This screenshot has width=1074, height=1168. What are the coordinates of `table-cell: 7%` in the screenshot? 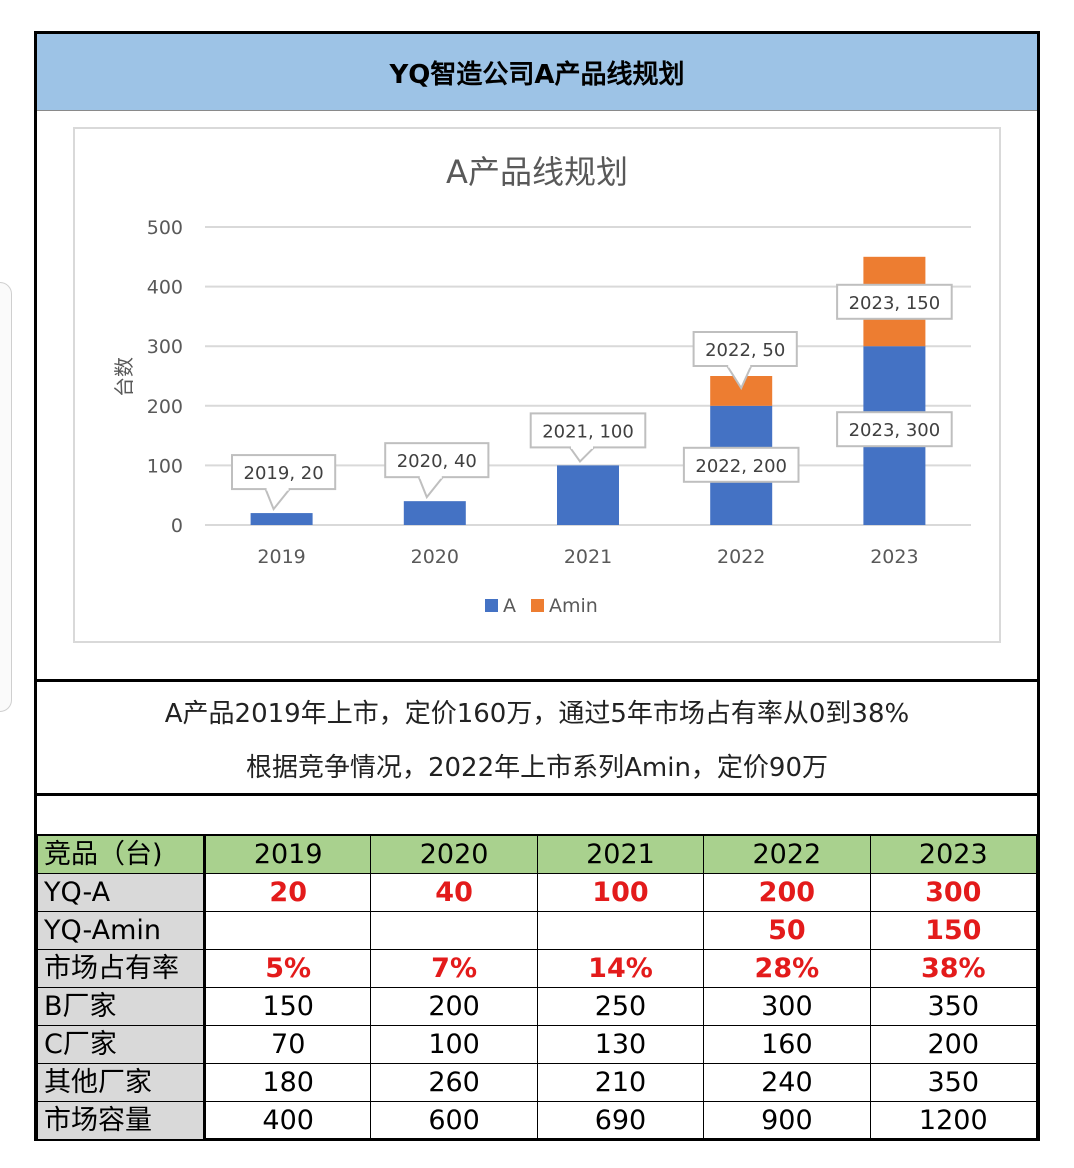 It's located at (454, 968).